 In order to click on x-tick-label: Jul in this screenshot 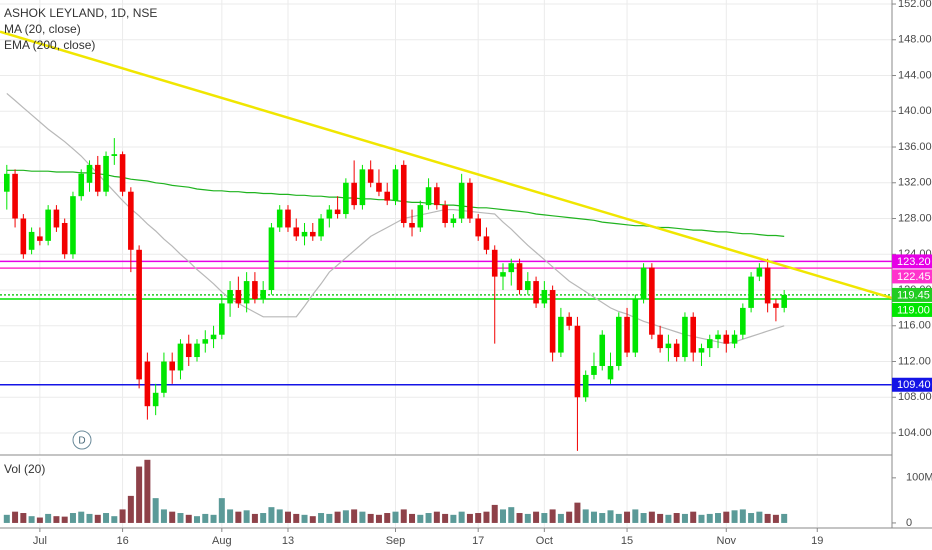, I will do `click(40, 541)`.